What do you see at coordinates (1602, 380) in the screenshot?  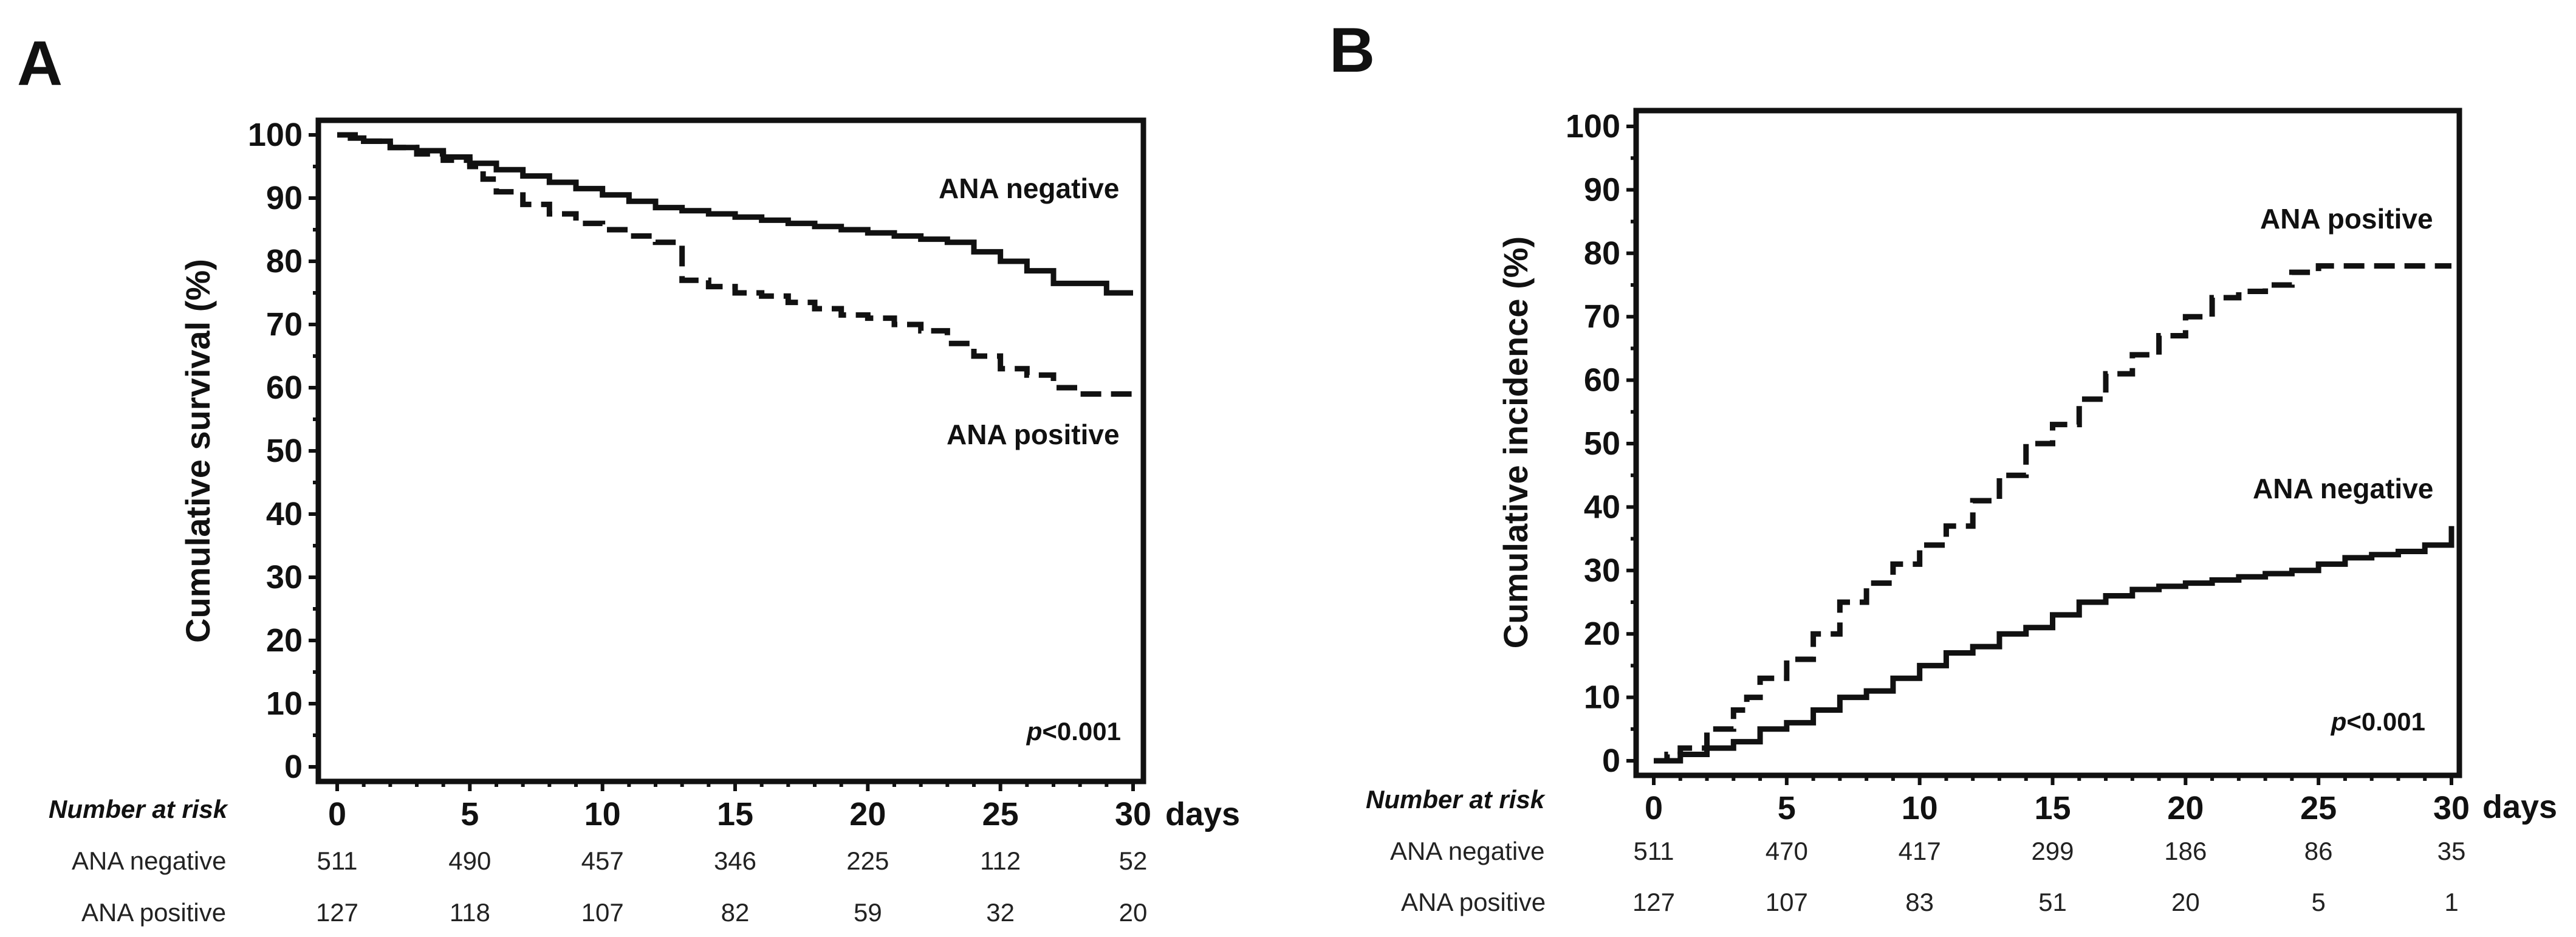 I see `panel-b-y-tick-label: 60` at bounding box center [1602, 380].